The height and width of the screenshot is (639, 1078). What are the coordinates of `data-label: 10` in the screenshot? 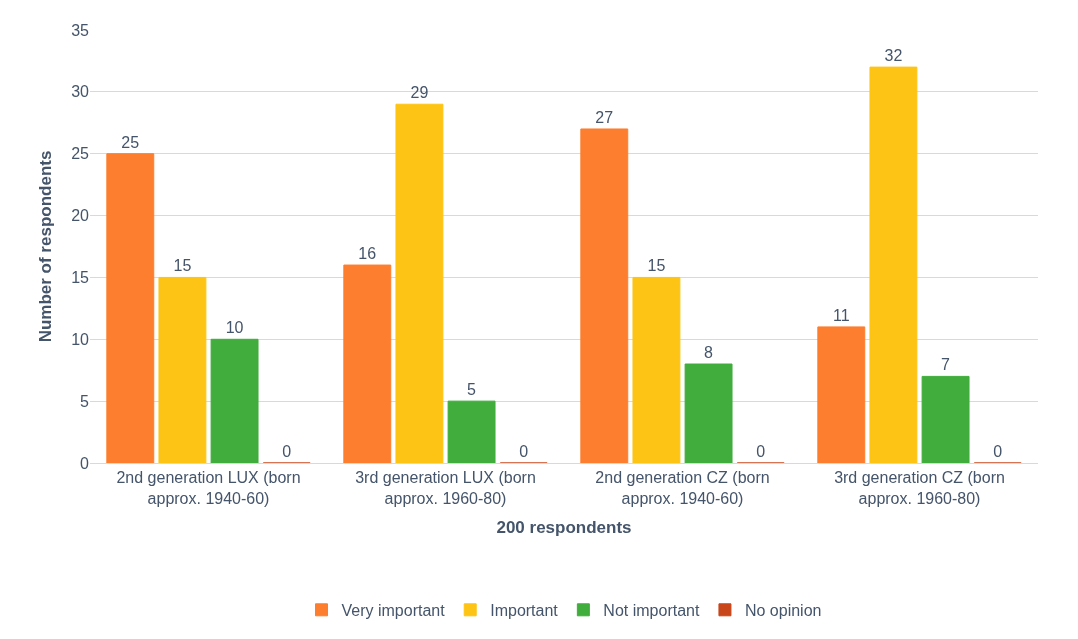 It's located at (234, 328).